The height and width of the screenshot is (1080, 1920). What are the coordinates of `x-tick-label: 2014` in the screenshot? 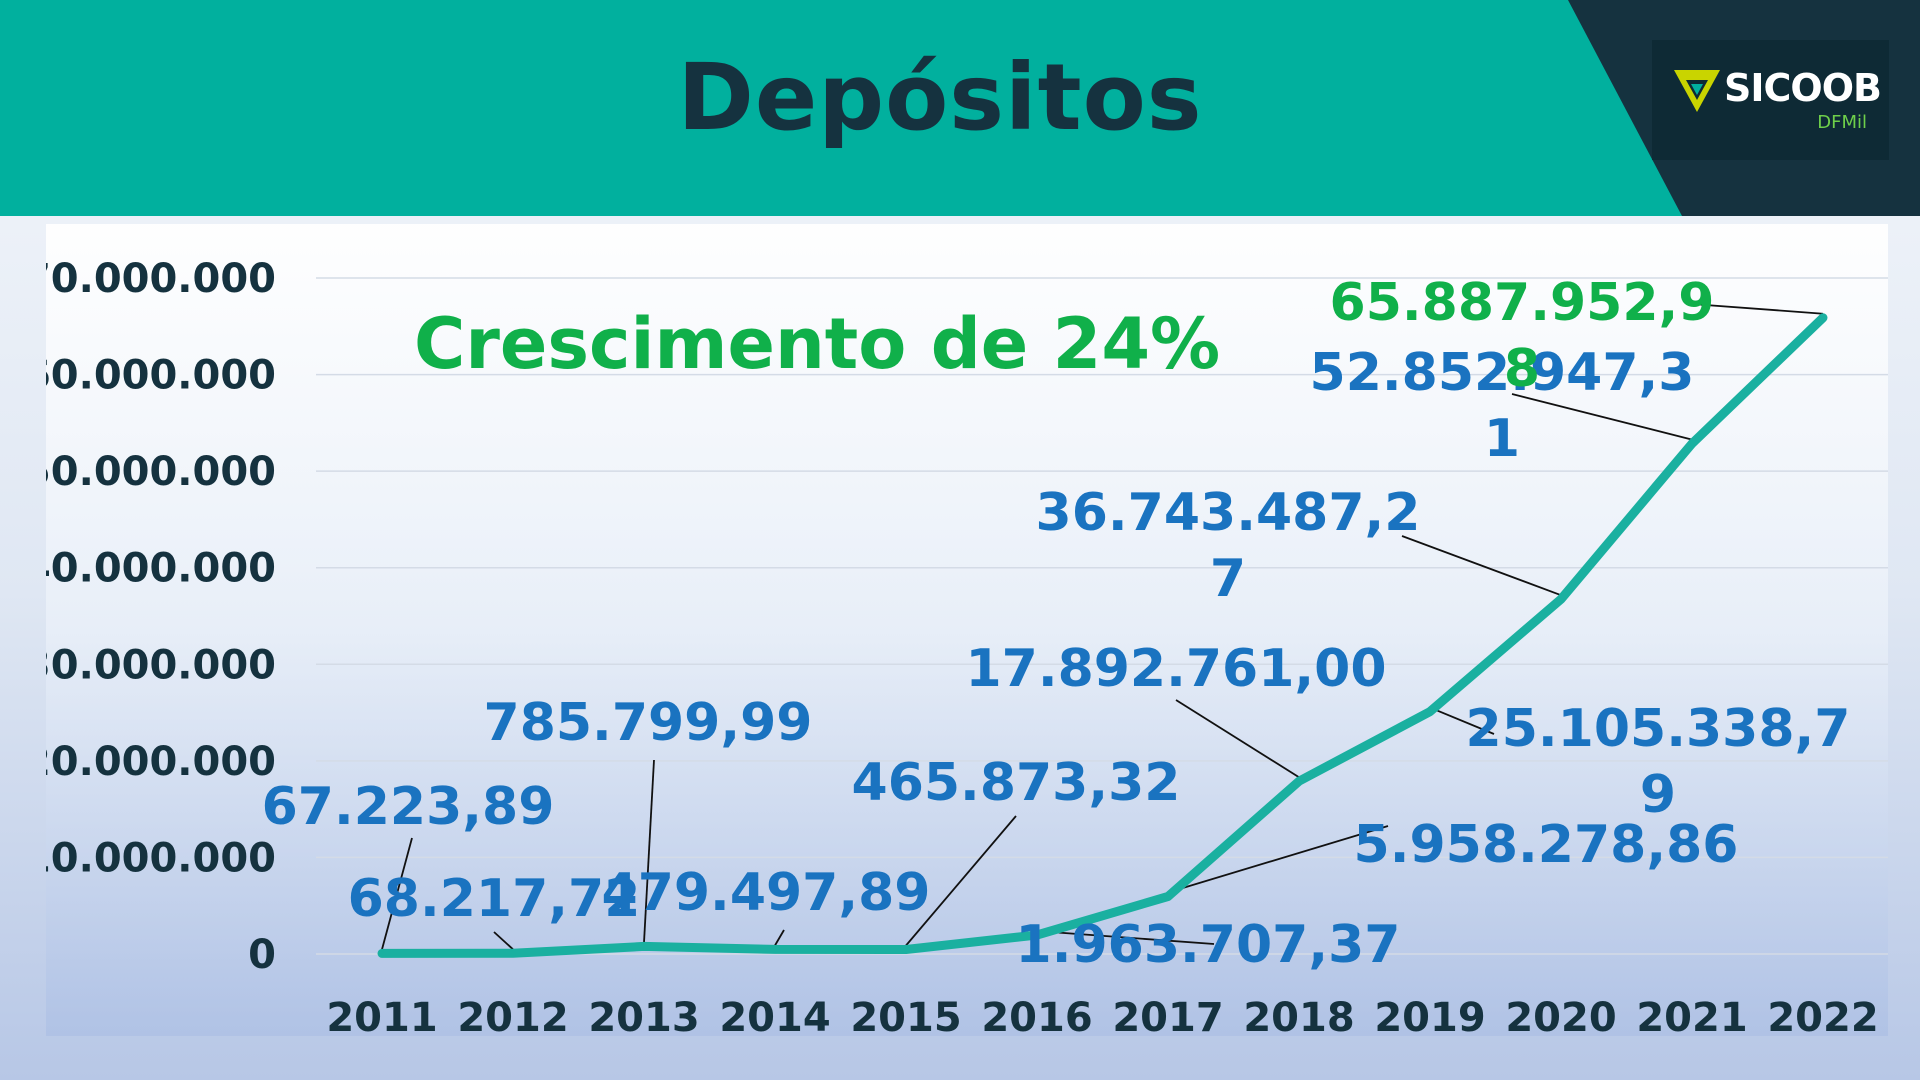 It's located at (774, 1015).